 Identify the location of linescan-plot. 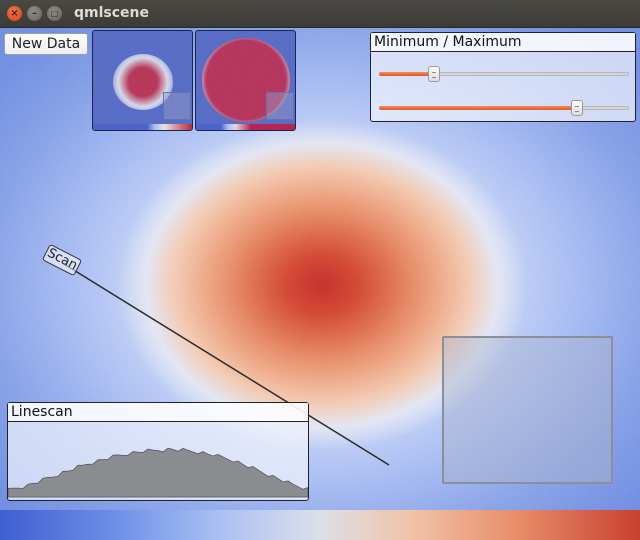
(158, 472).